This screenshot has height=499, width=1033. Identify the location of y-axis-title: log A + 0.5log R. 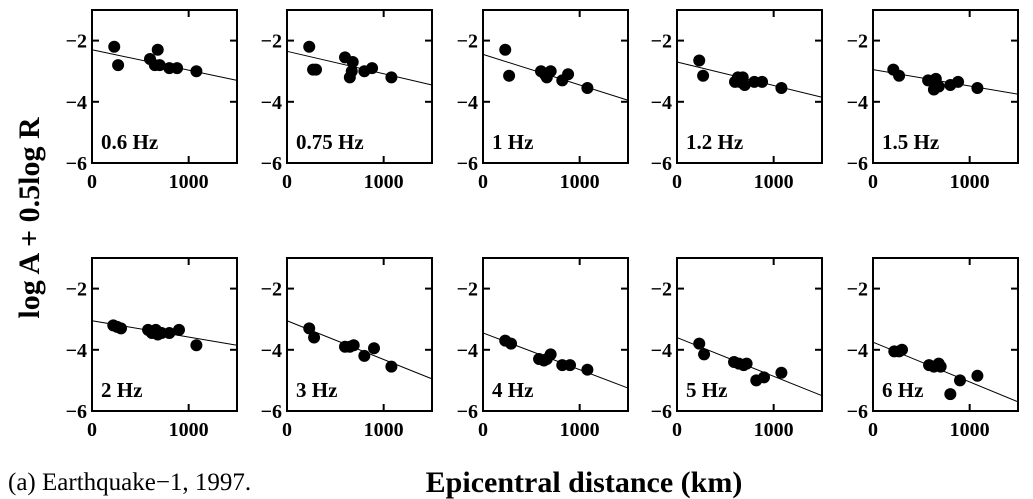
(29, 218).